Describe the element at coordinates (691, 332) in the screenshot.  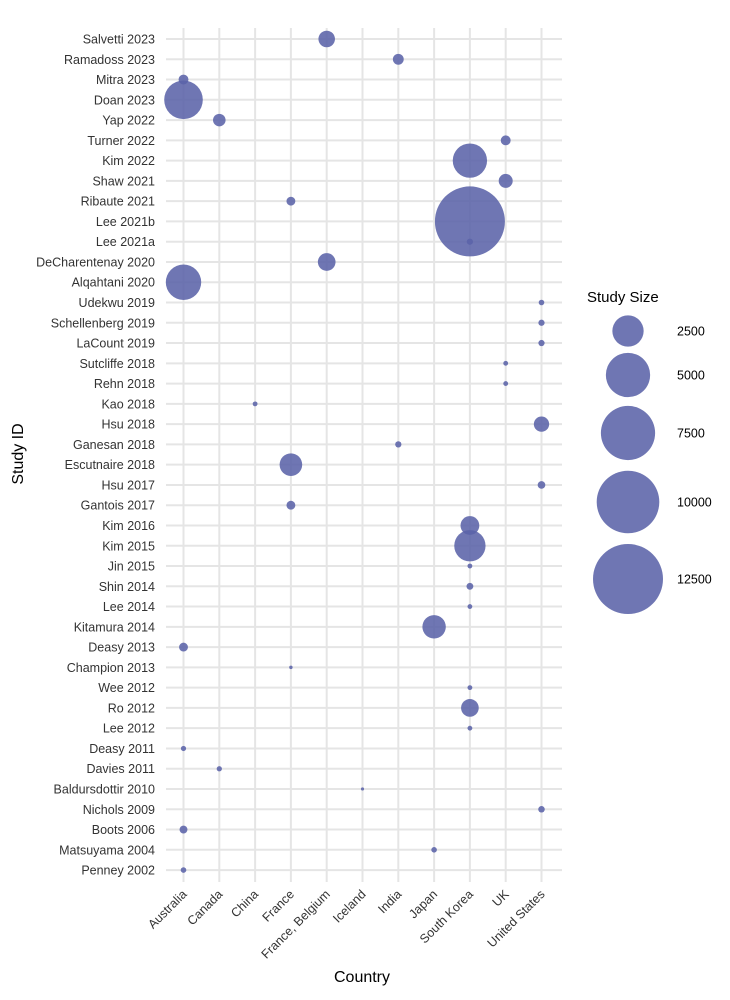
I see `legend-size-label: 2500` at that location.